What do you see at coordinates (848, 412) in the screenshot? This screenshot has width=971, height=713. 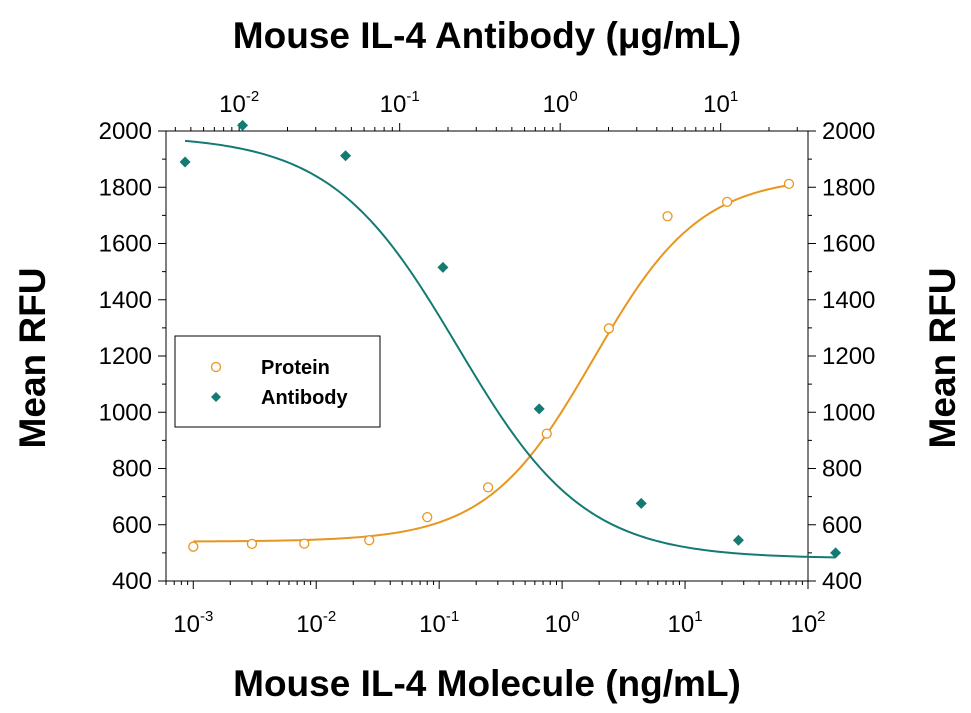 I see `y-tick-label-right: 1000` at bounding box center [848, 412].